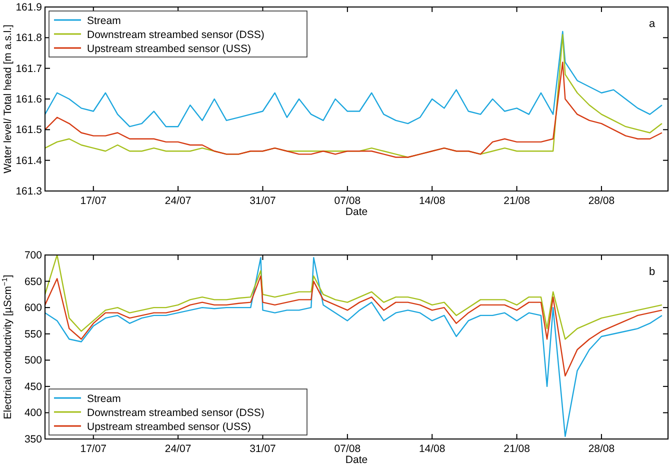 This screenshot has height=468, width=669. What do you see at coordinates (33, 360) in the screenshot?
I see `y-tick-label: 500` at bounding box center [33, 360].